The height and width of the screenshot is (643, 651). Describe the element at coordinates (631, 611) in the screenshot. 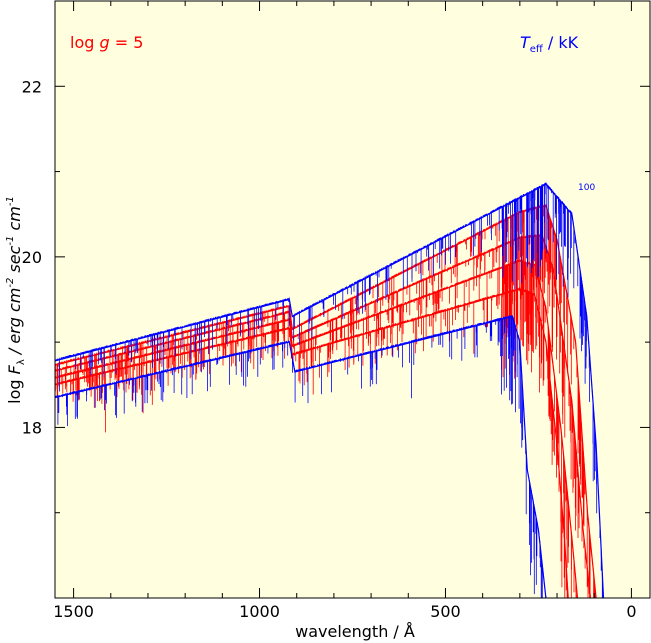

I see `x-tick-label: 0` at that location.